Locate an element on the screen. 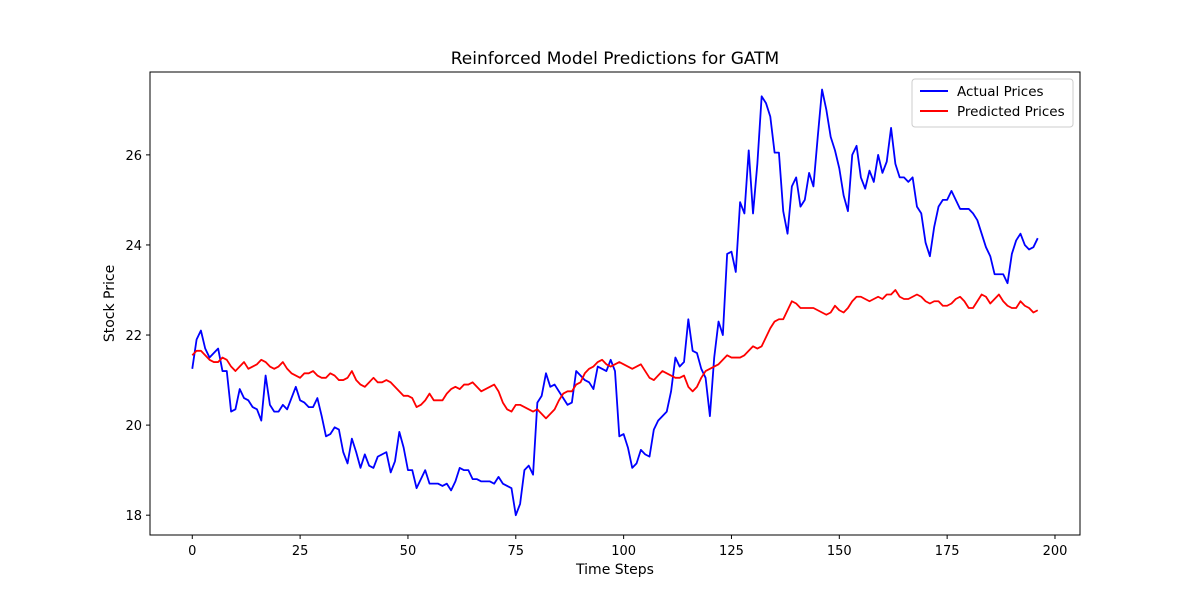 The height and width of the screenshot is (600, 1200). x-tick-label: 150 is located at coordinates (839, 551).